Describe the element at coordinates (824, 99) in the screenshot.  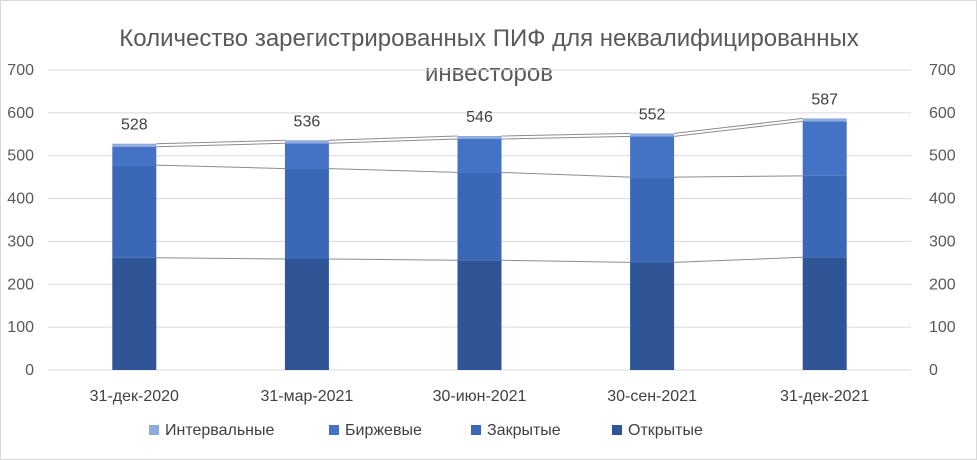
I see `total-data-label: 587` at that location.